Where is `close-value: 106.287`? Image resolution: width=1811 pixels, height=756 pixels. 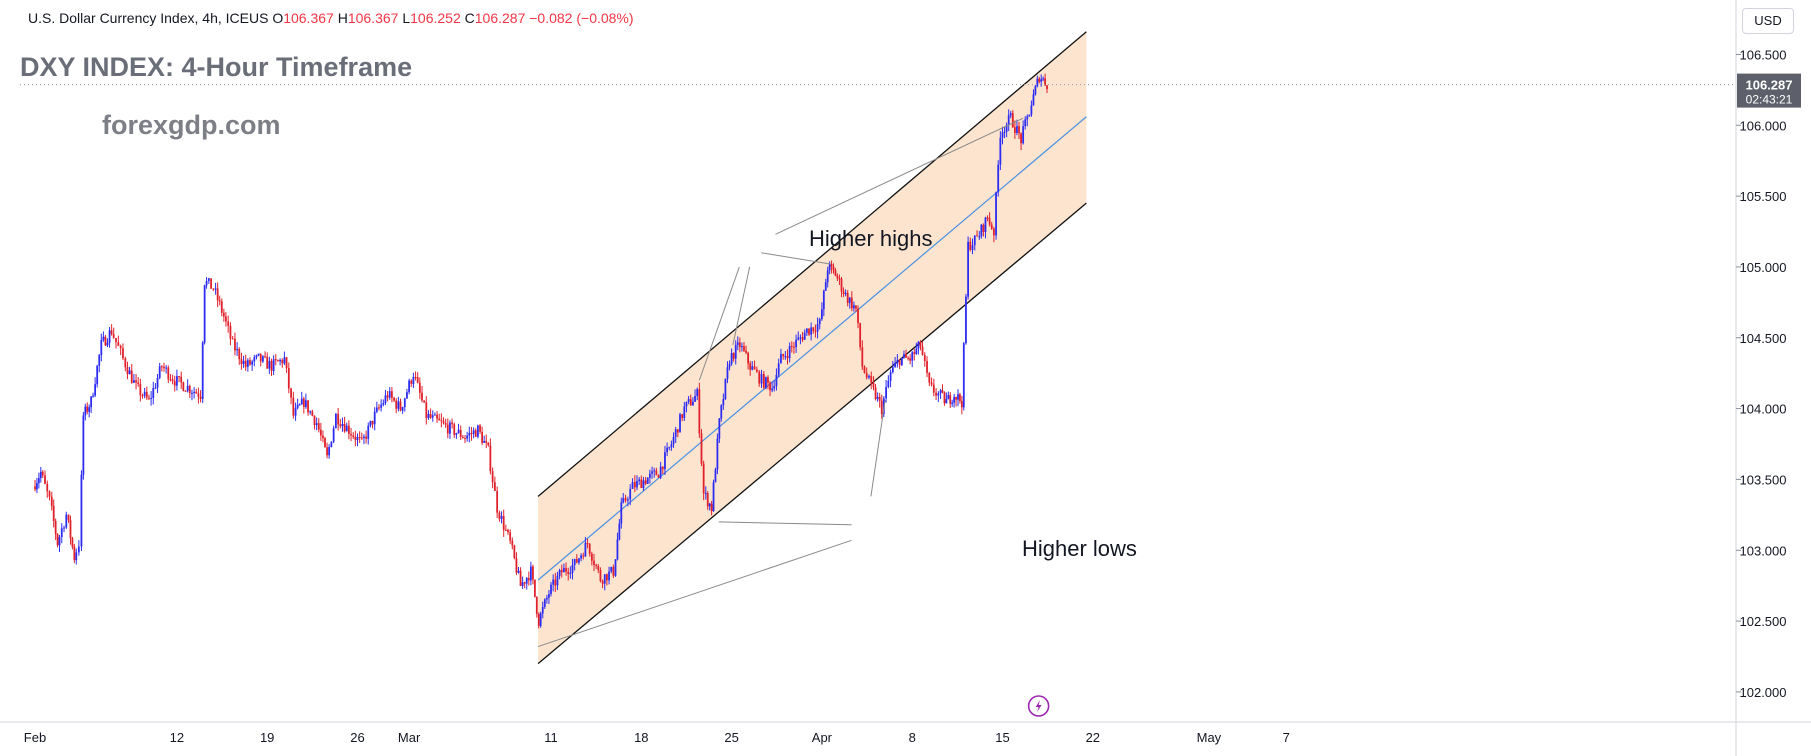
close-value: 106.287 is located at coordinates (500, 18).